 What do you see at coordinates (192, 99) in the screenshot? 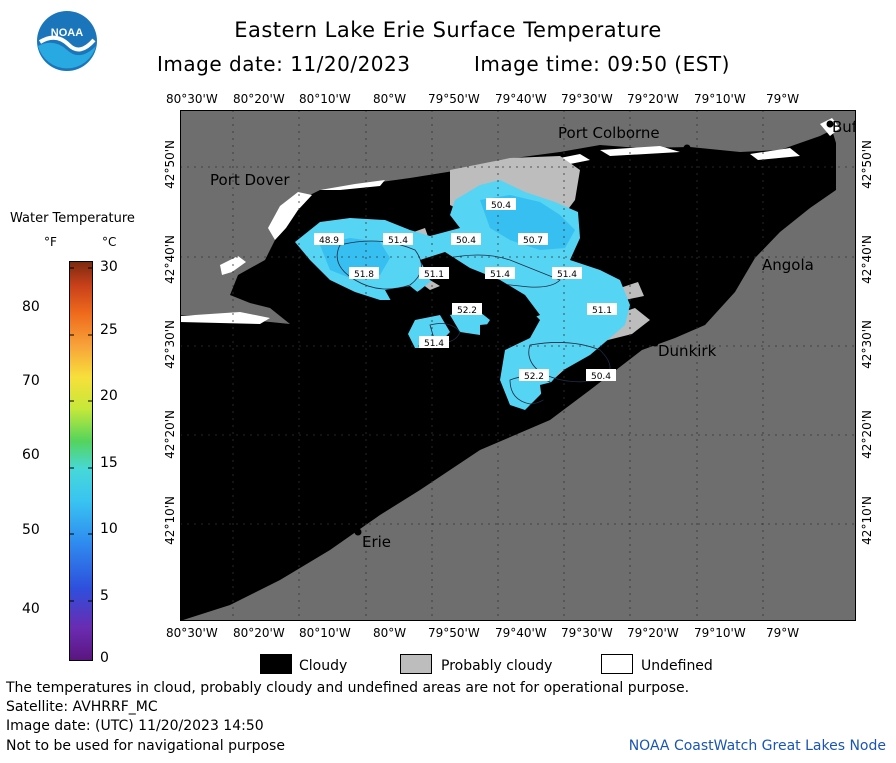
I see `lon-label-top: 80°30'W` at bounding box center [192, 99].